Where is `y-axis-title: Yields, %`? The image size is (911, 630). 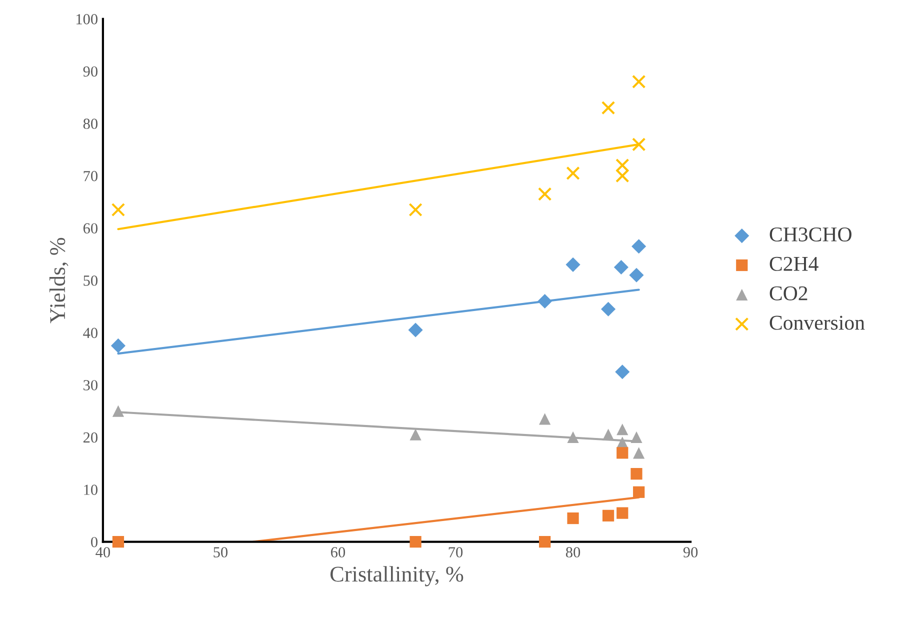 y-axis-title: Yields, % is located at coordinates (58, 281).